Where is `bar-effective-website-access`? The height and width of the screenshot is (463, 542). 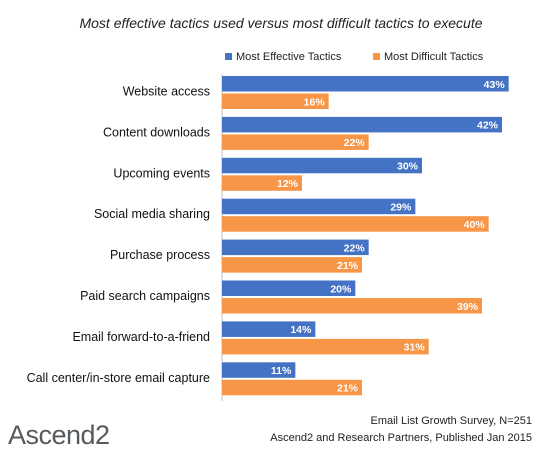 bar-effective-website-access is located at coordinates (365, 84).